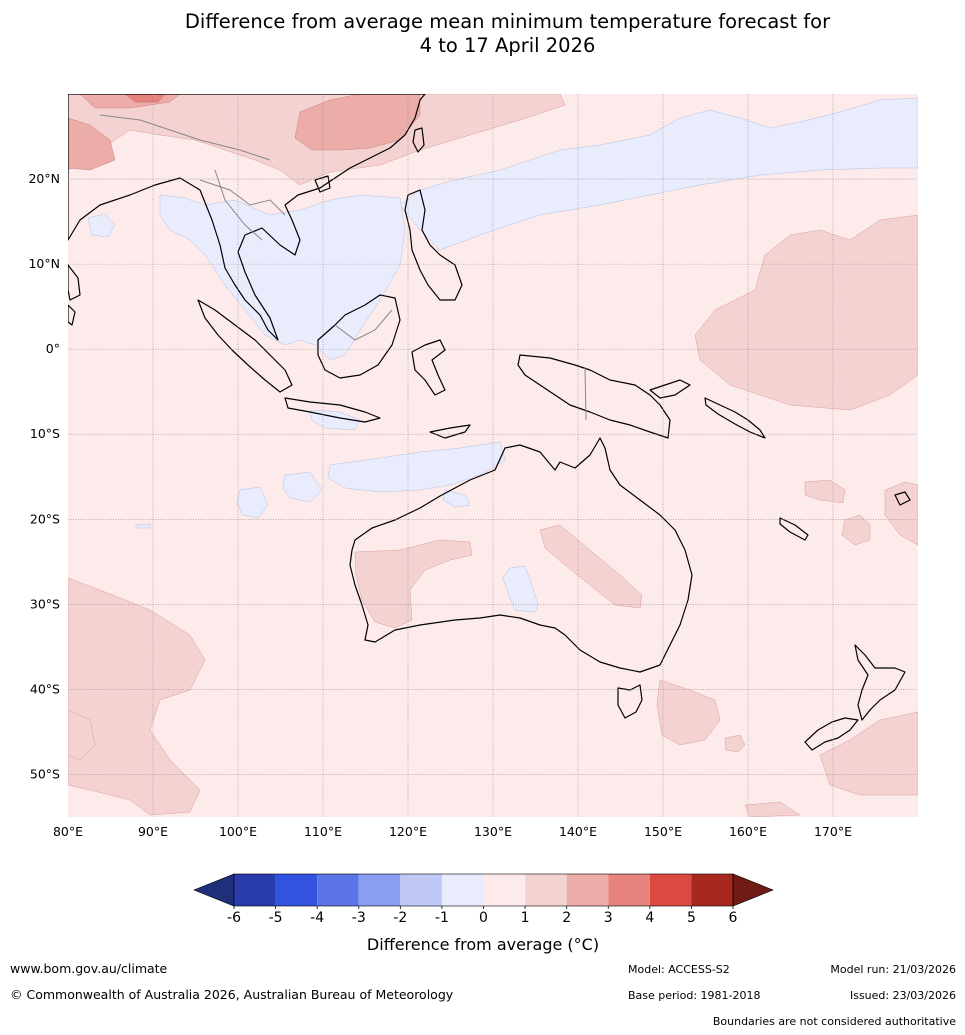  What do you see at coordinates (317, 918) in the screenshot?
I see `colorbar-tick-2: -4` at bounding box center [317, 918].